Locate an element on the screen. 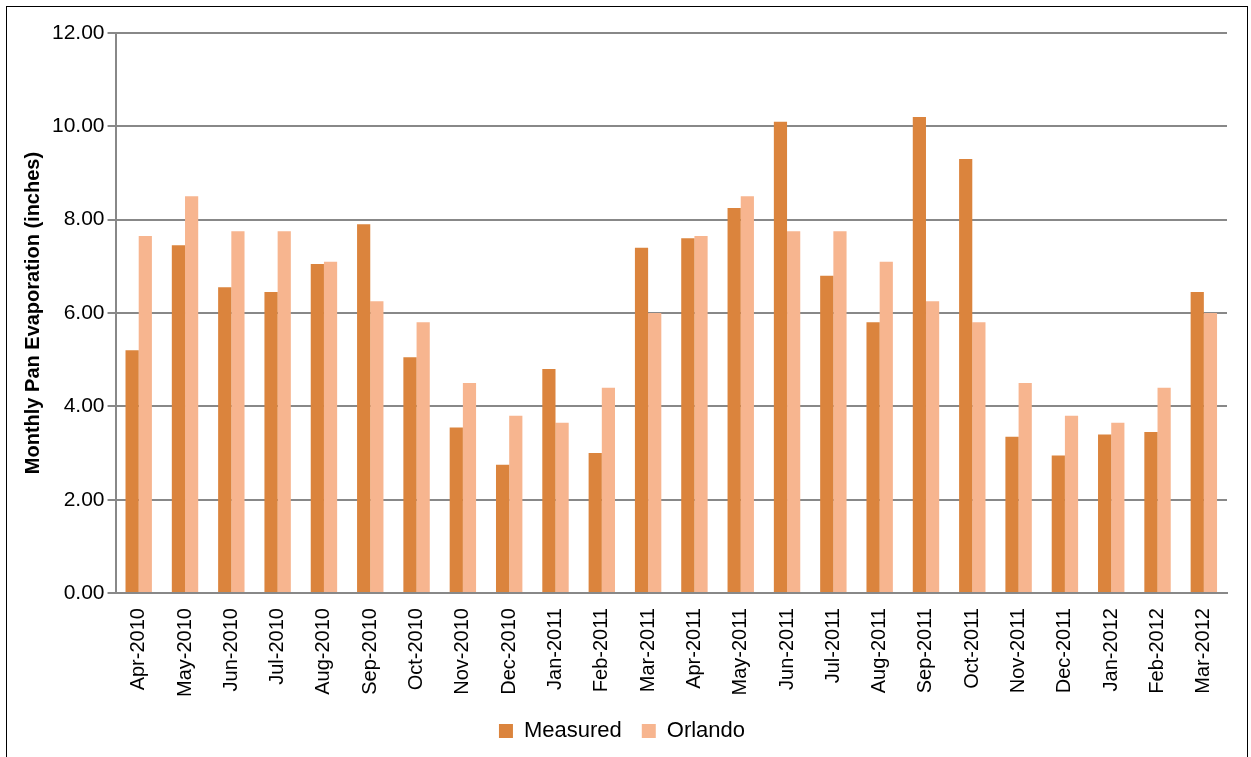 The height and width of the screenshot is (757, 1251). x-tick-label: Mar-2012 is located at coordinates (1202, 651).